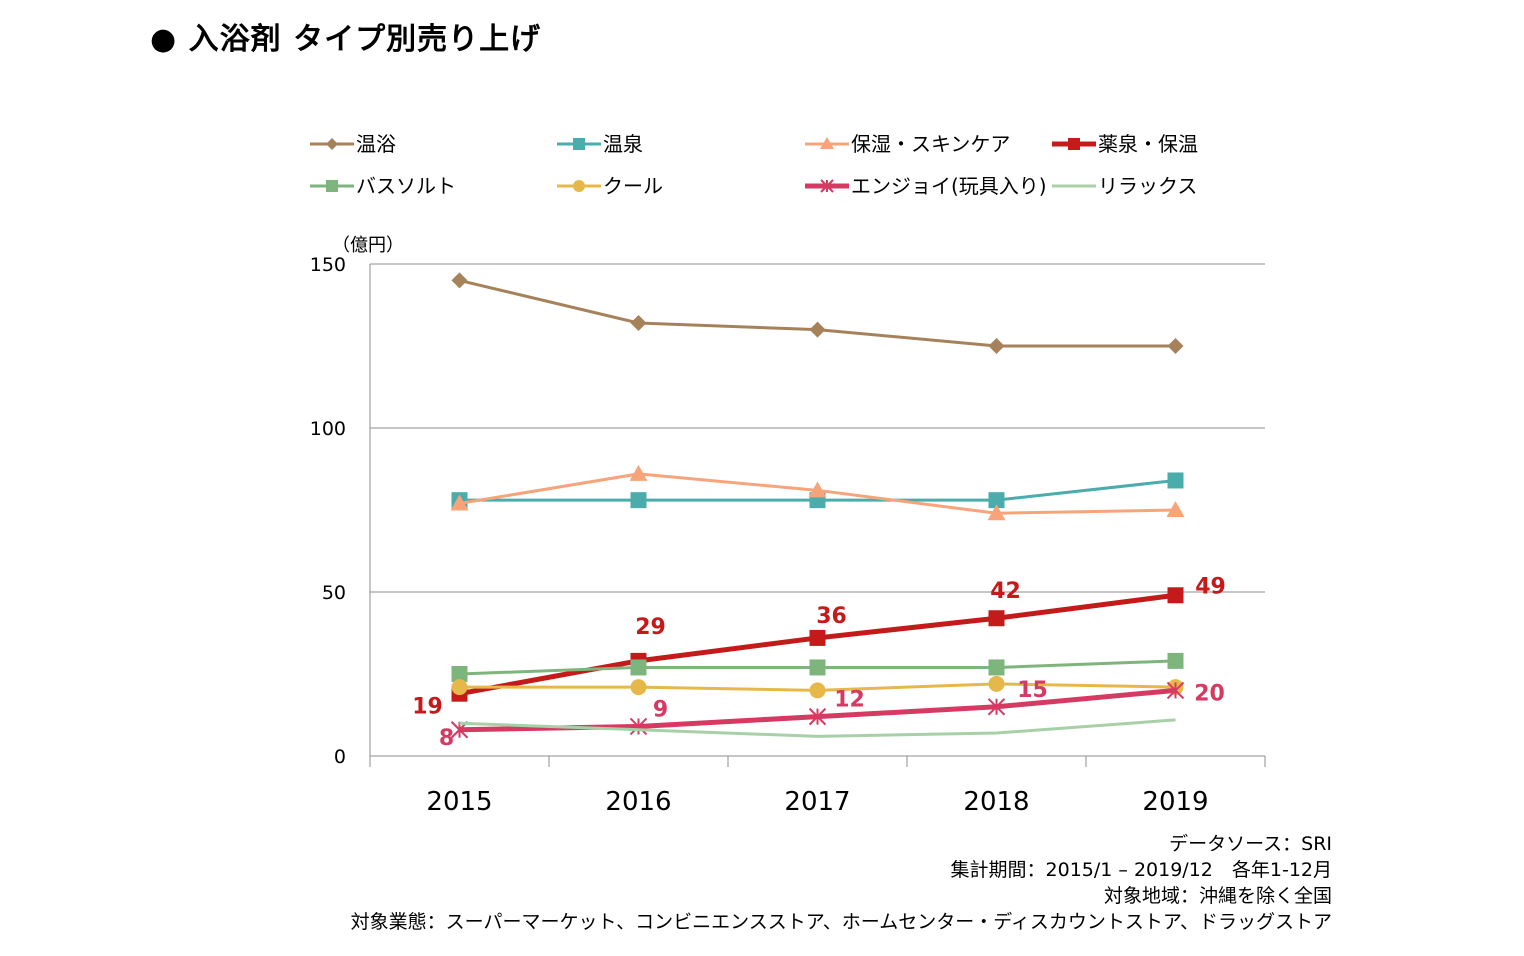 This screenshot has width=1524, height=956. Describe the element at coordinates (1141, 870) in the screenshot. I see `footnote-period: 集計期間：2015/1 – 2019/12 各年1-12月` at that location.